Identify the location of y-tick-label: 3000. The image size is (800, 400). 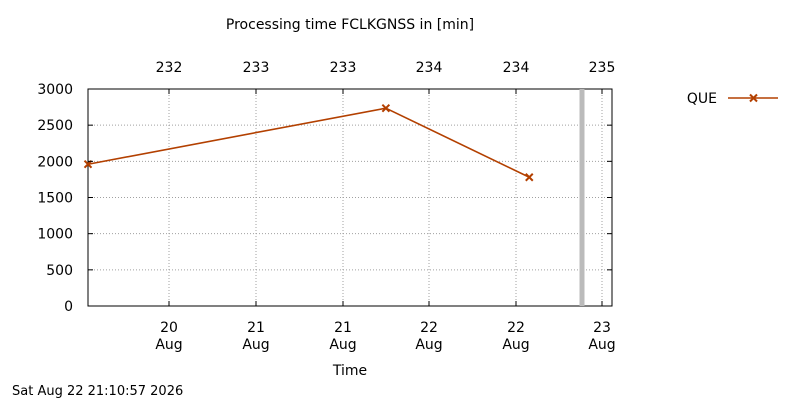
(55, 90).